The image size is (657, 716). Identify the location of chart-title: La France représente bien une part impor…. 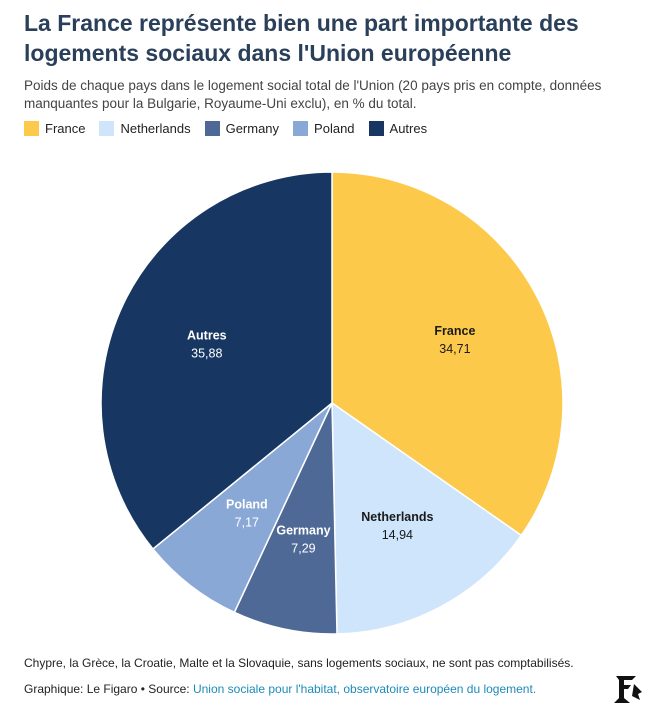
(301, 38).